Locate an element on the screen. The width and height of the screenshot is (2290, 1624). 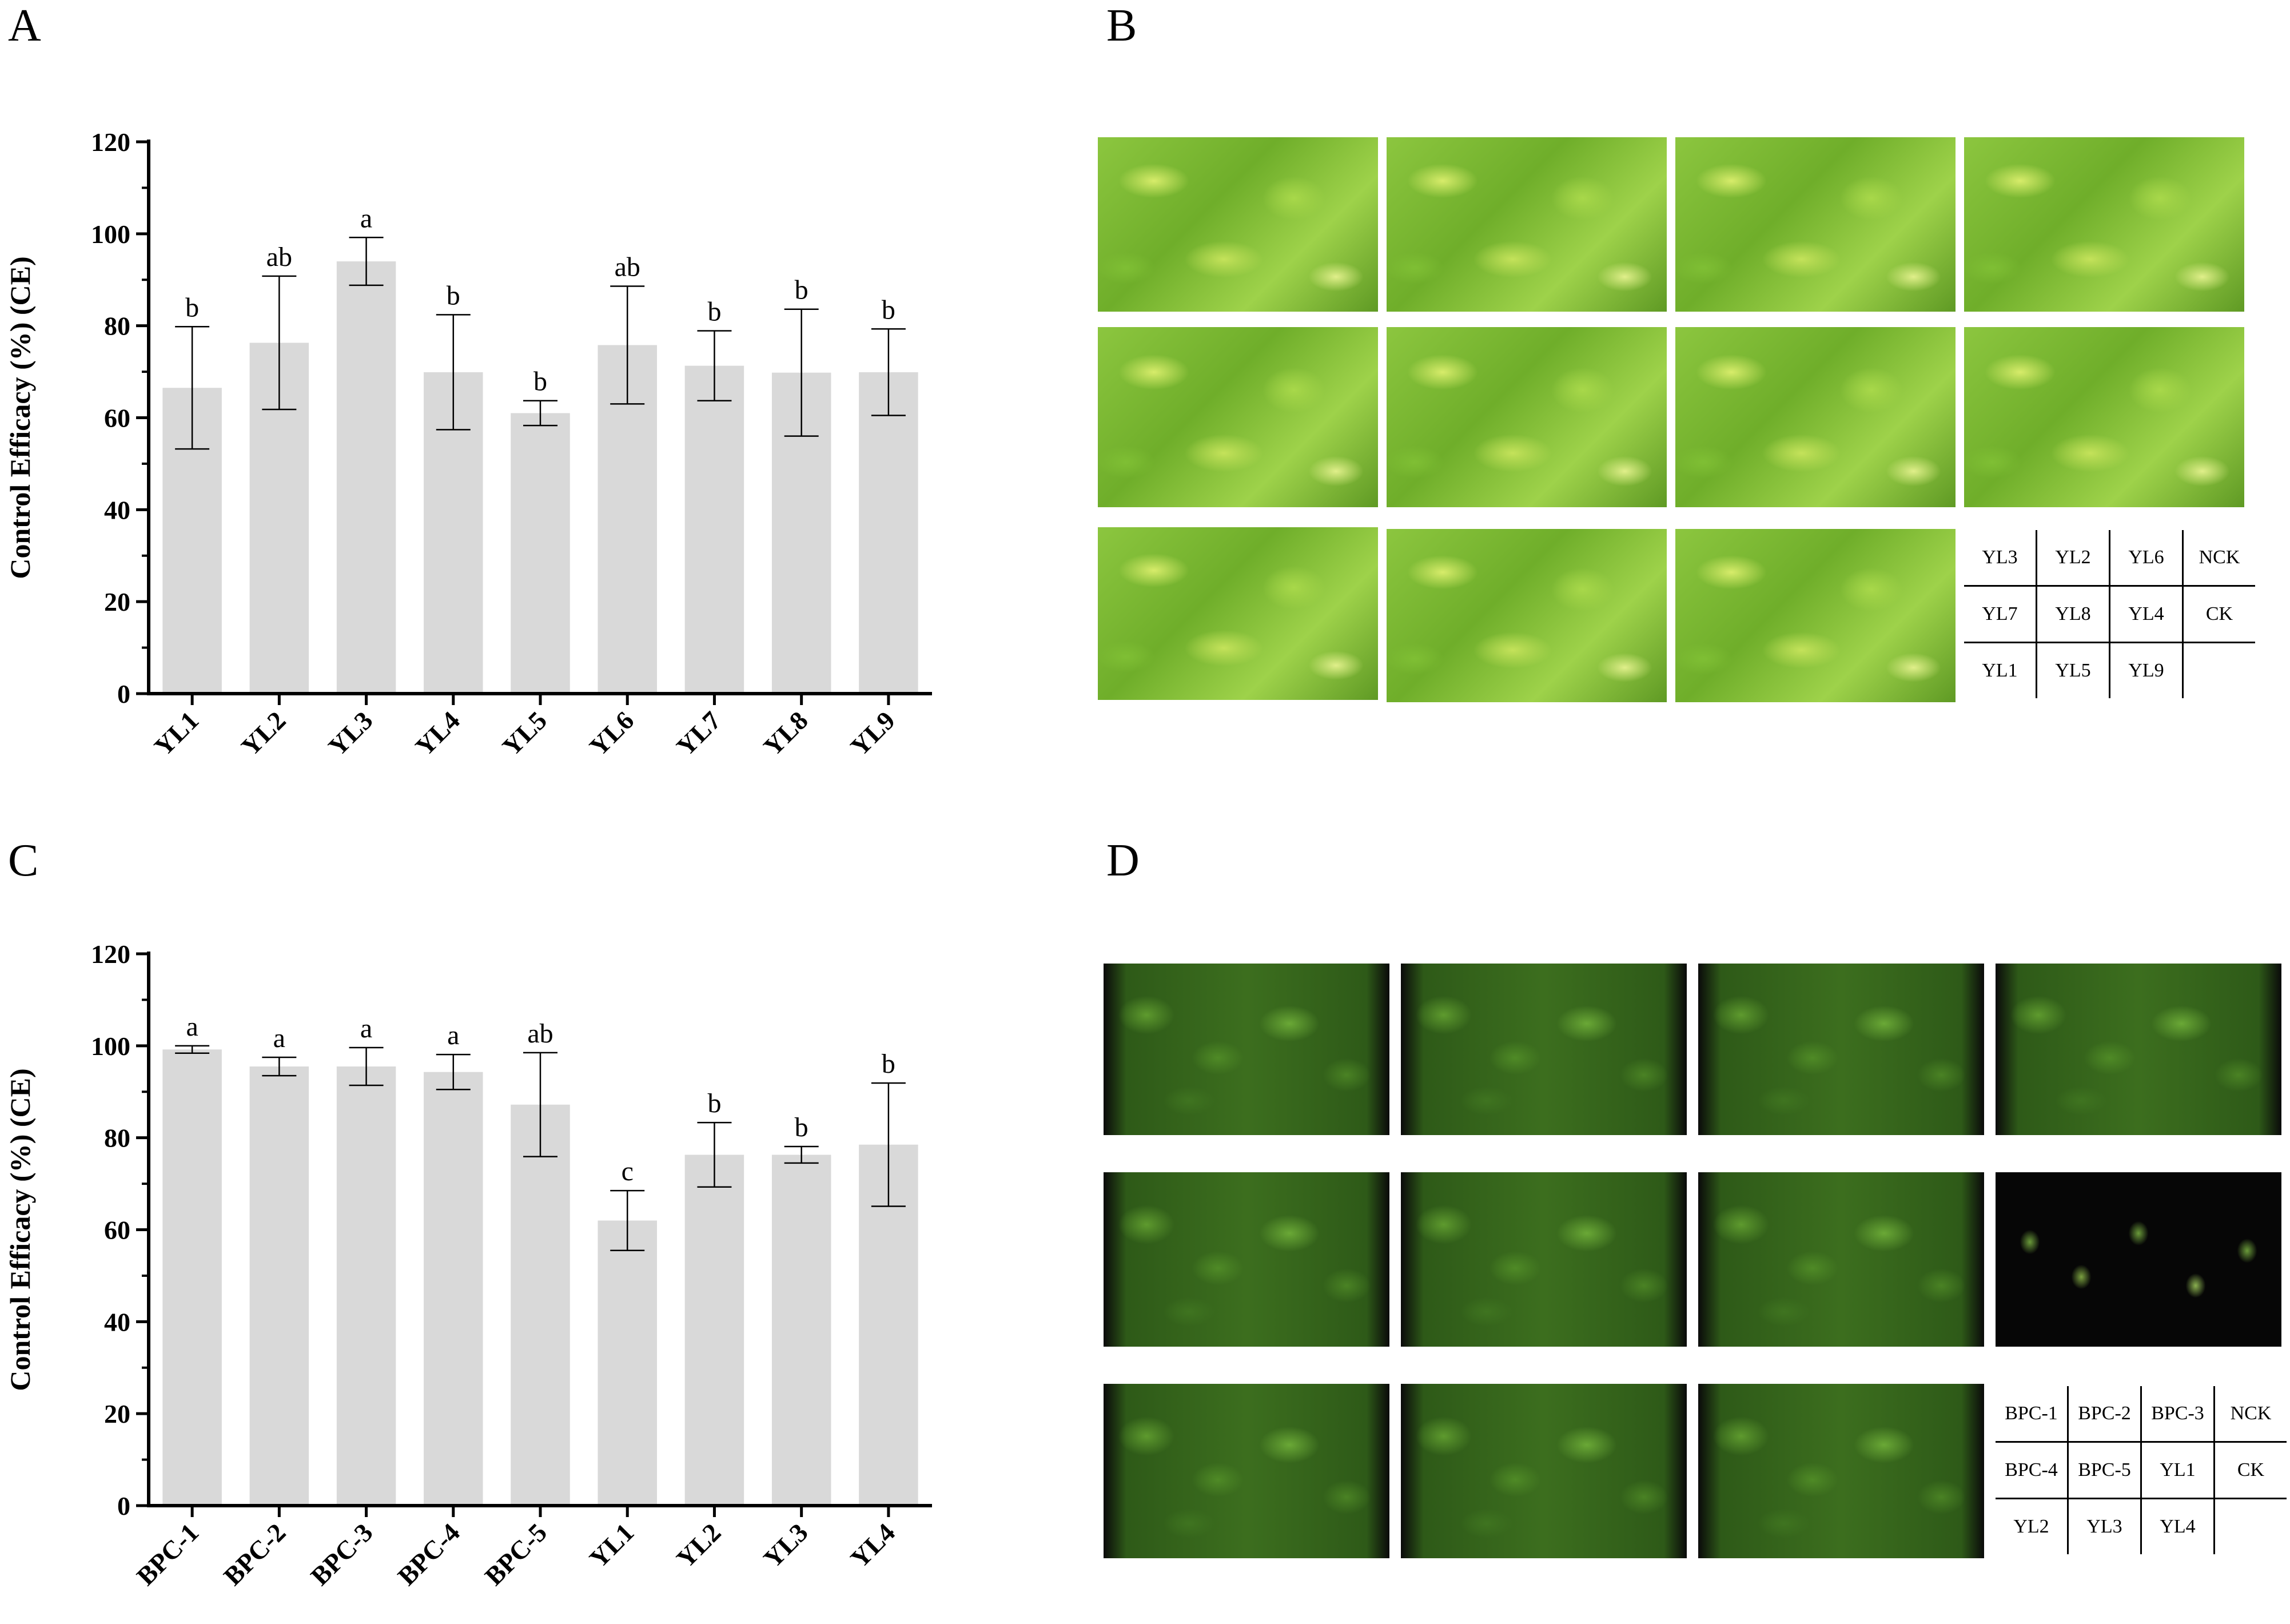
chart-a-x-tick-label-0: YL1 is located at coordinates (177, 734).